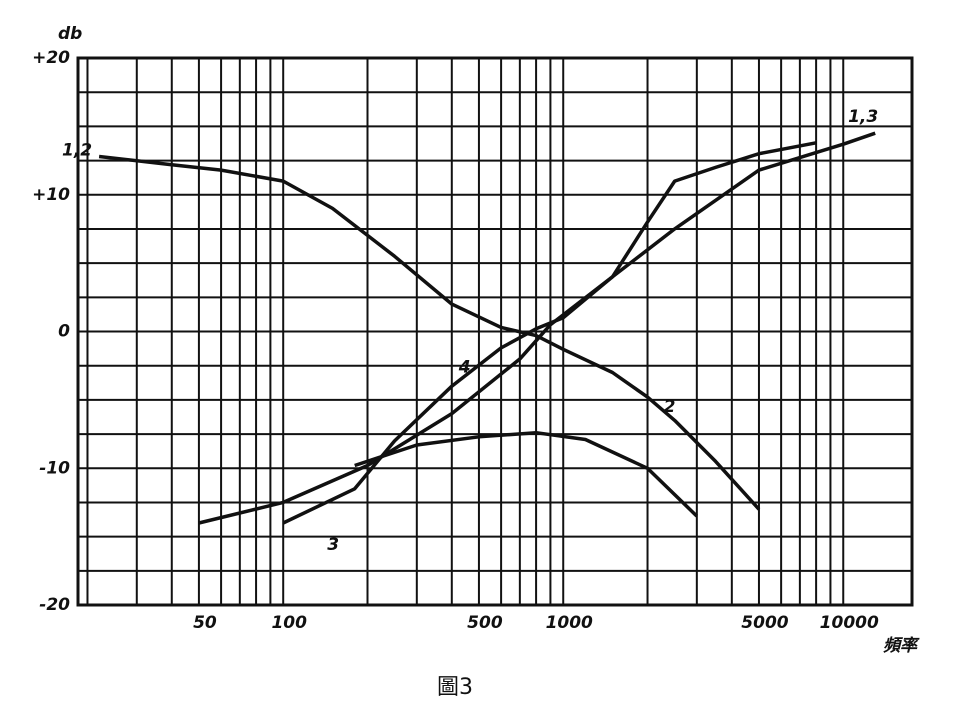 The width and height of the screenshot is (958, 704). What do you see at coordinates (863, 117) in the screenshot?
I see `curve-label: 1,3` at bounding box center [863, 117].